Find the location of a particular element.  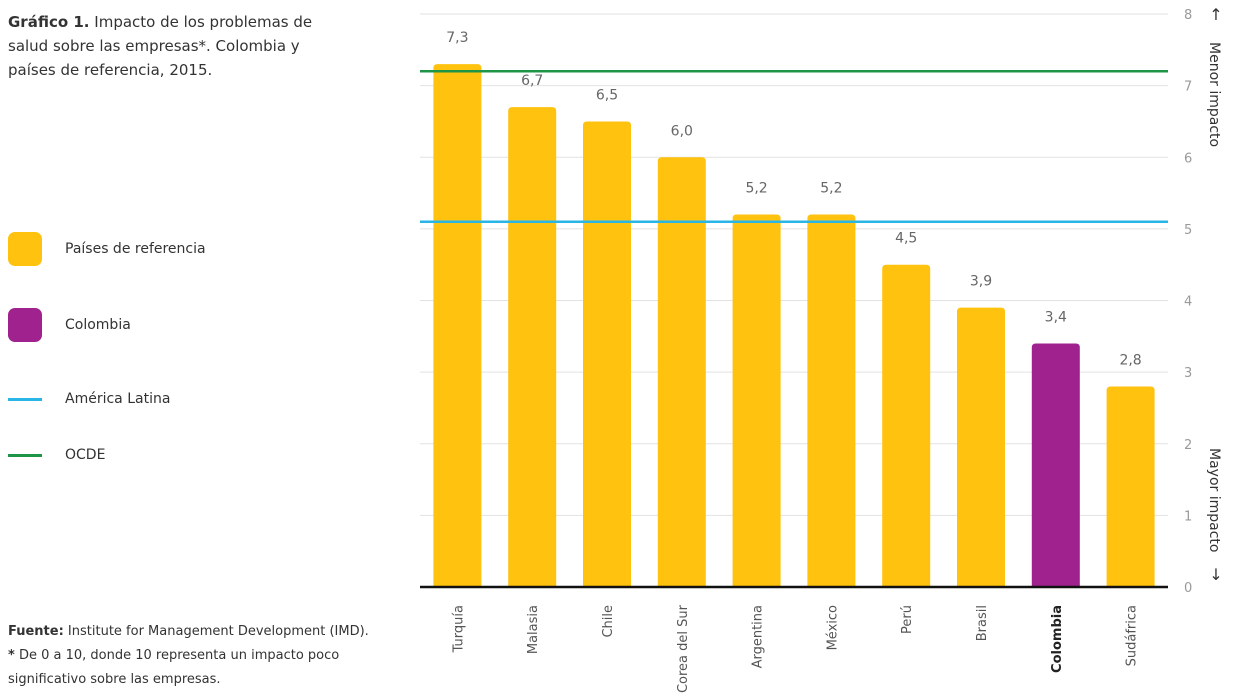

y-tick-8: 8 is located at coordinates (1188, 15).